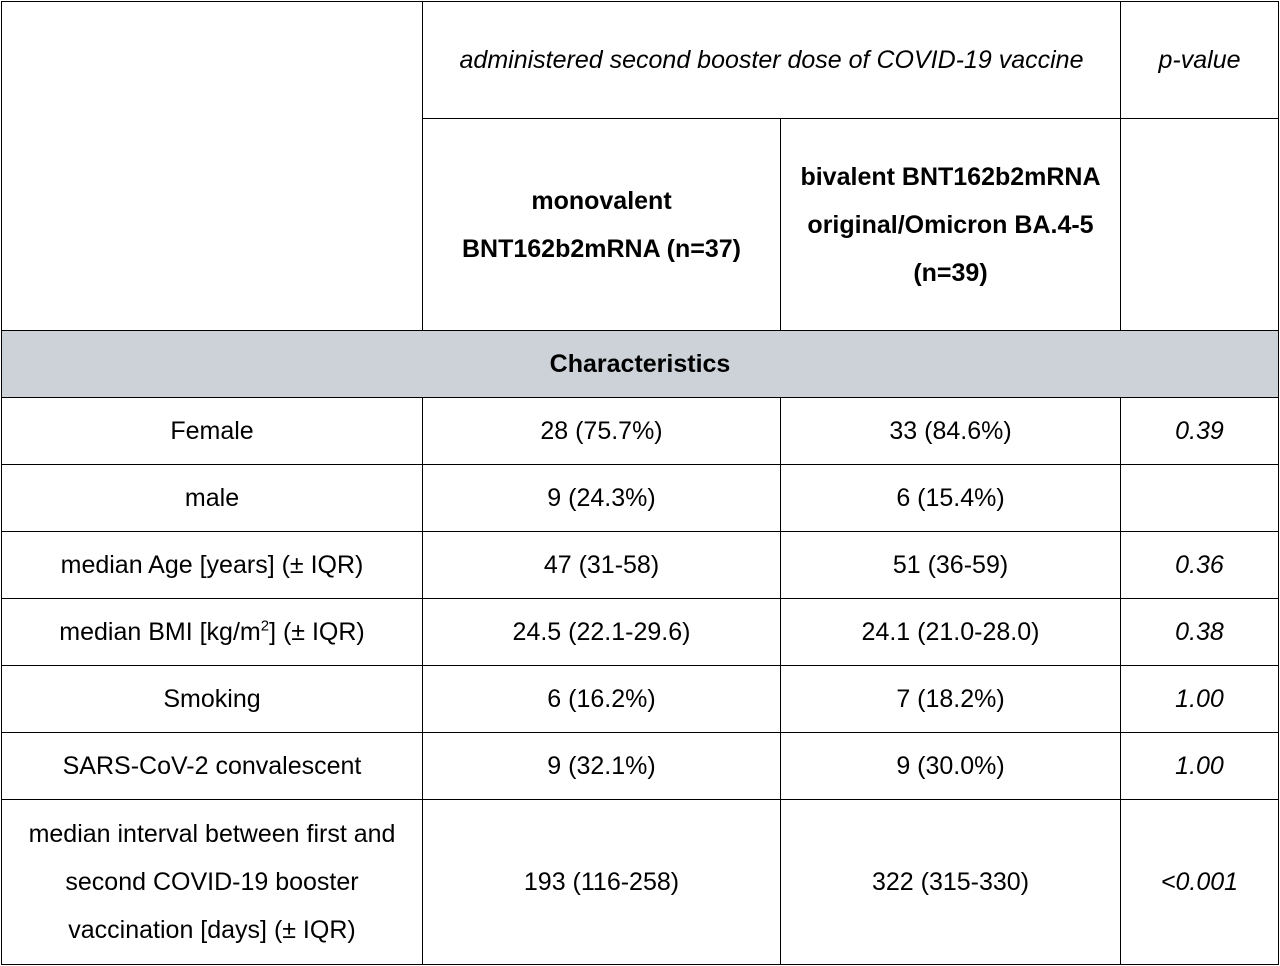 The height and width of the screenshot is (966, 1280). Describe the element at coordinates (601, 766) in the screenshot. I see `cell-monovalent: 9 (32.1%)` at that location.